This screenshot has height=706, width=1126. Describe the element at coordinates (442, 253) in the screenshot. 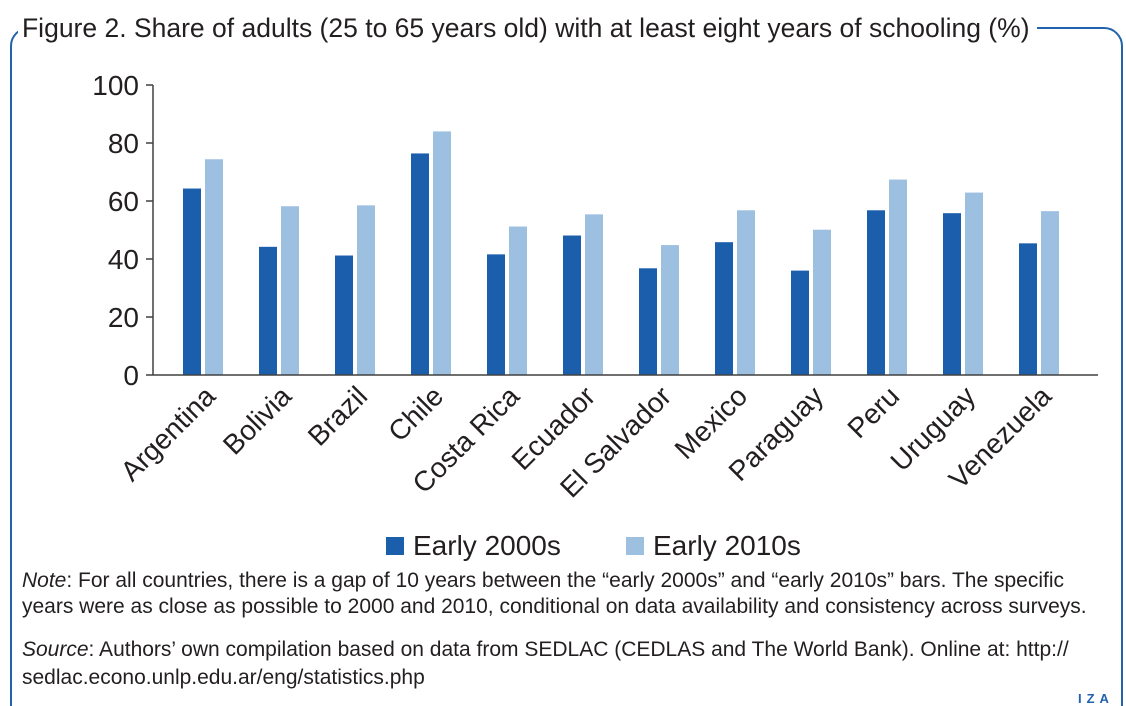

I see `bar-early-2010s-chile` at that location.